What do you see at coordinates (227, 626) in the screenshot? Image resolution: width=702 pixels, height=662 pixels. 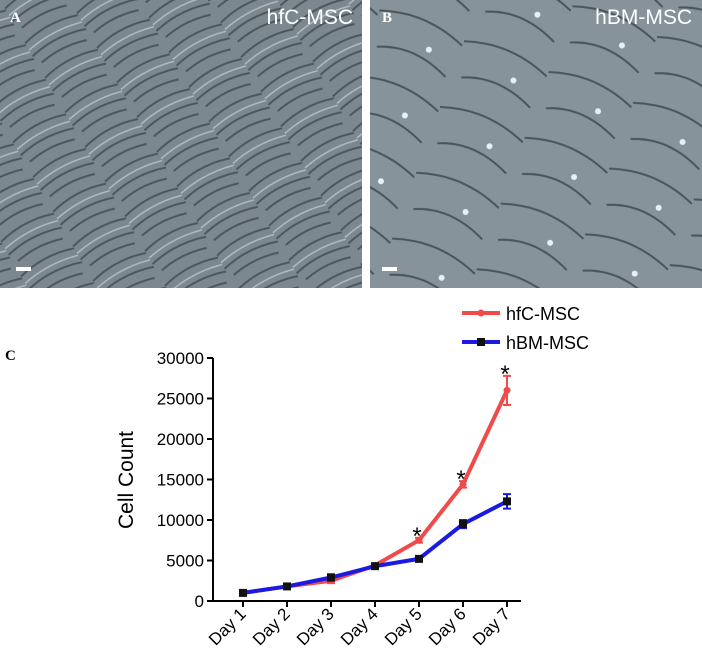 I see `x-tick-label: Day 1` at bounding box center [227, 626].